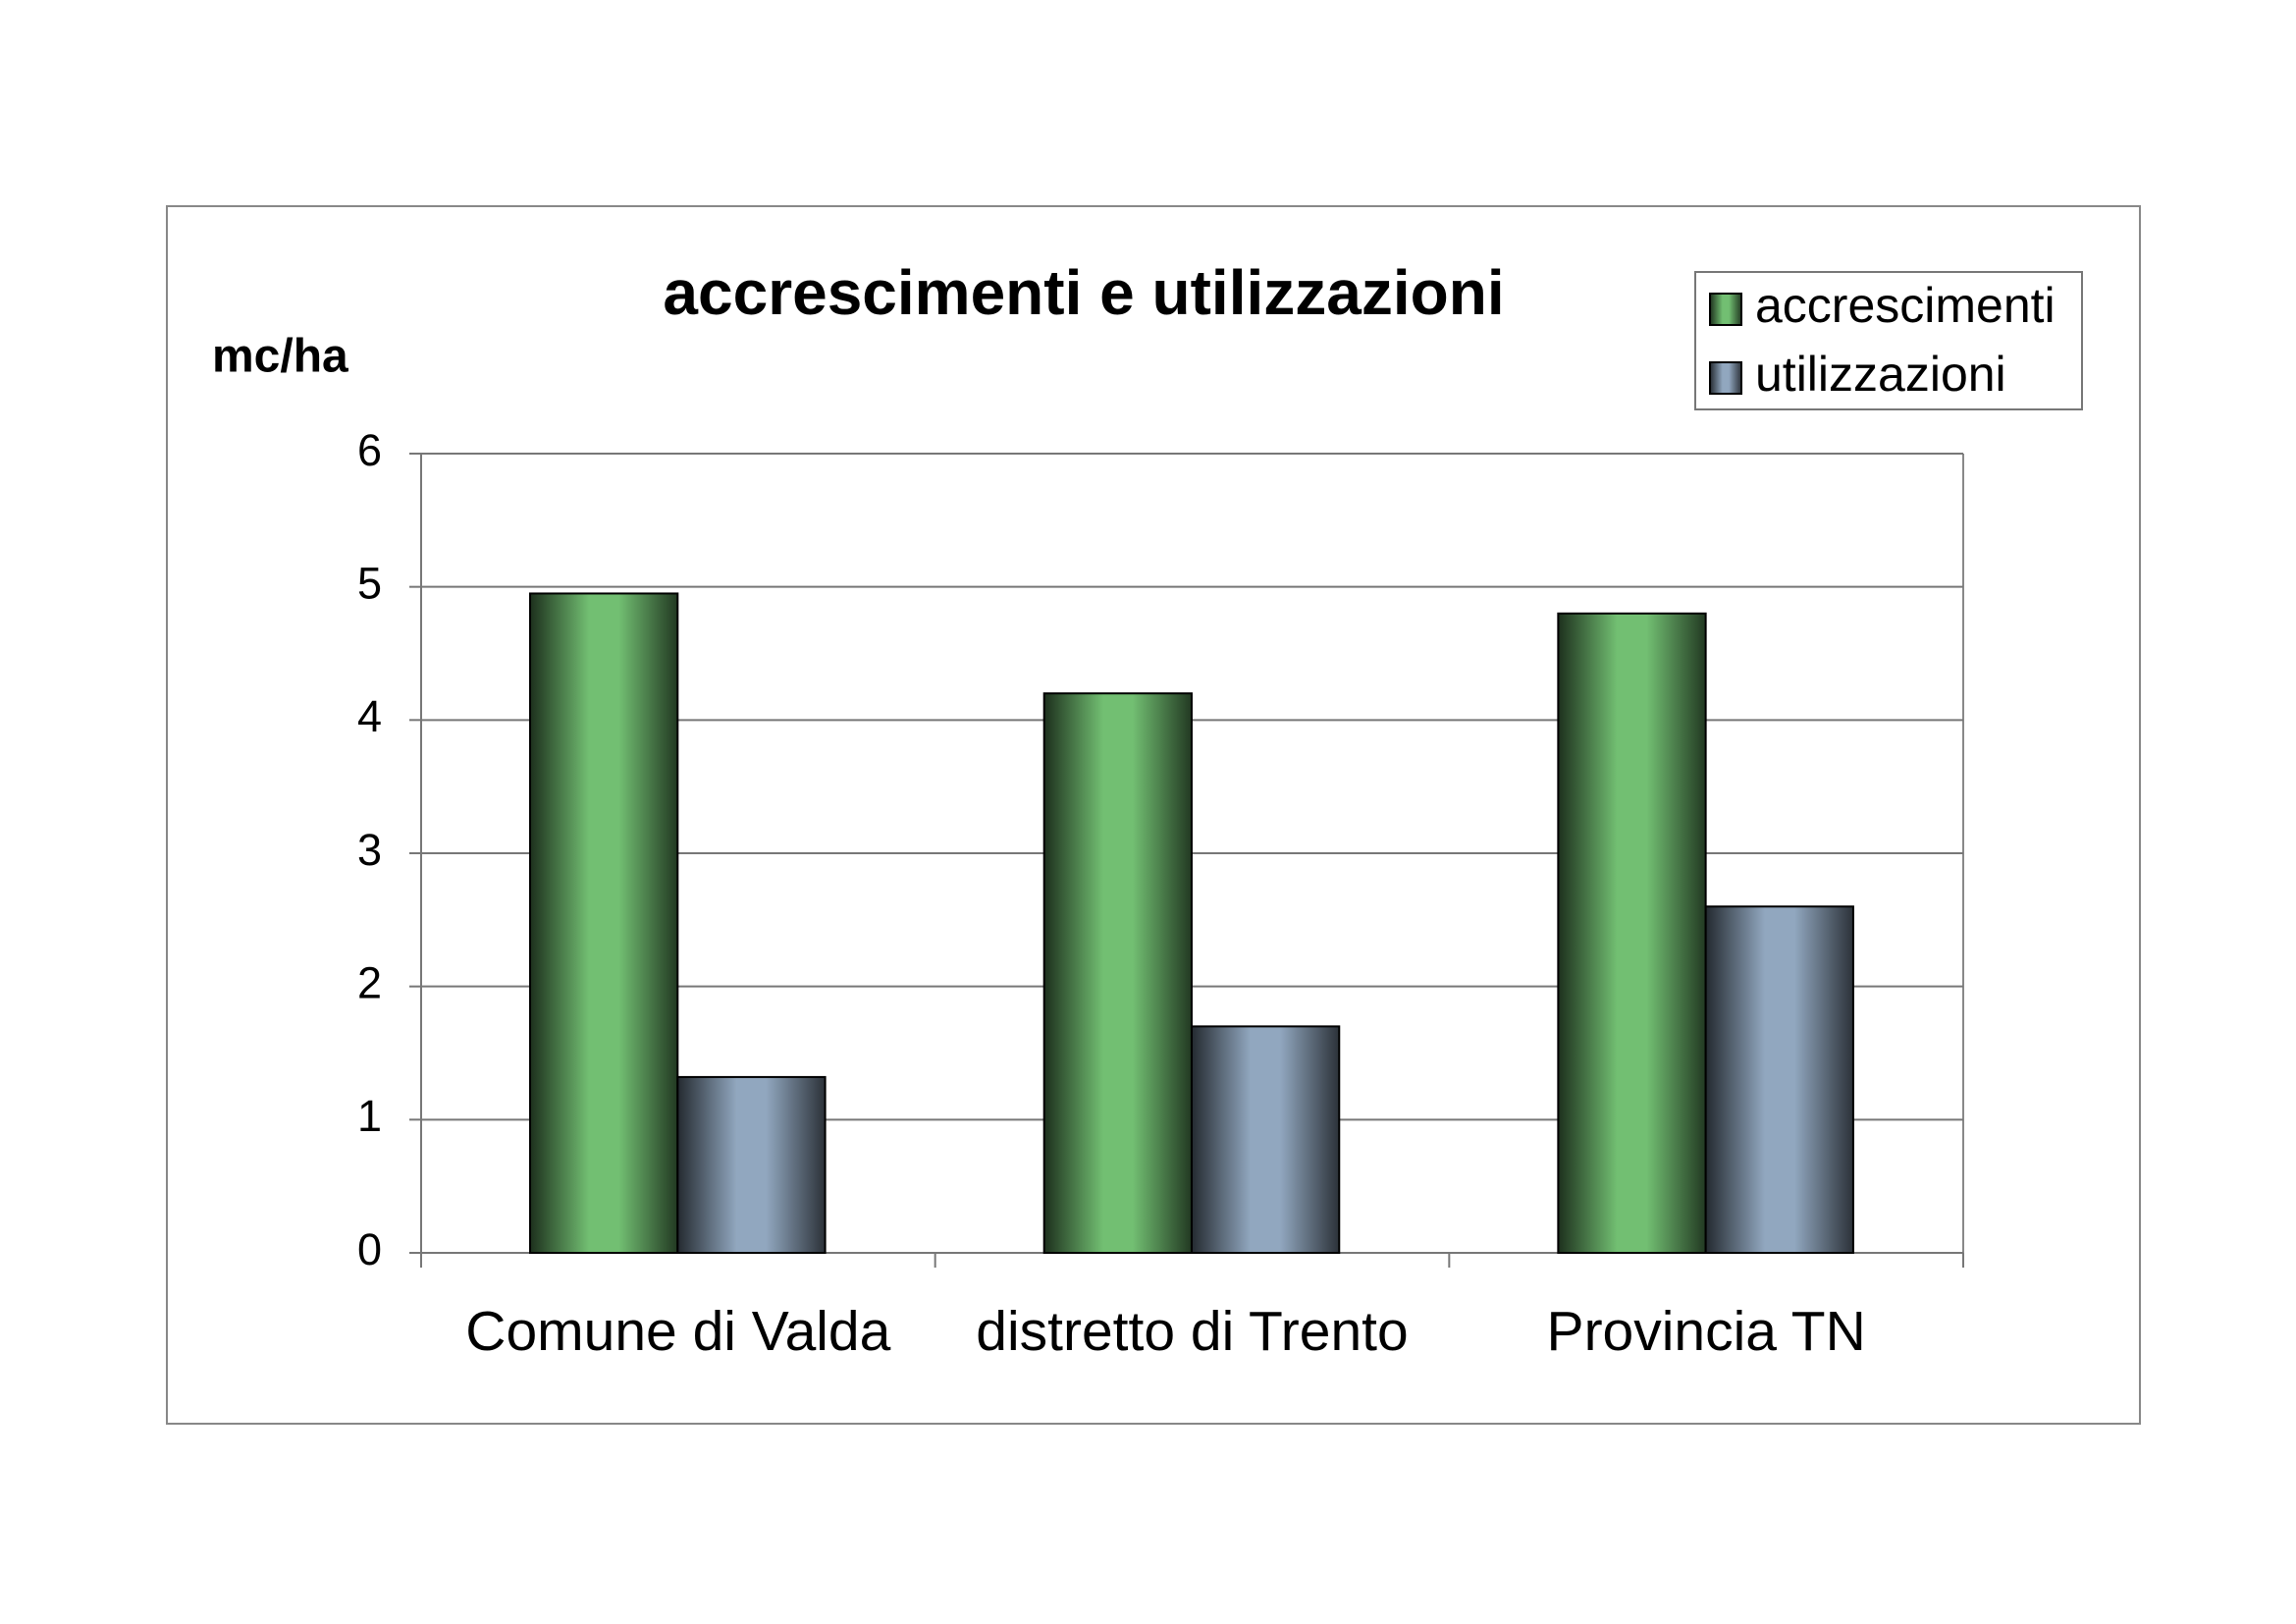 The width and height of the screenshot is (2296, 1624). I want to click on x-tick-label: distretto di Trento, so click(1192, 1331).